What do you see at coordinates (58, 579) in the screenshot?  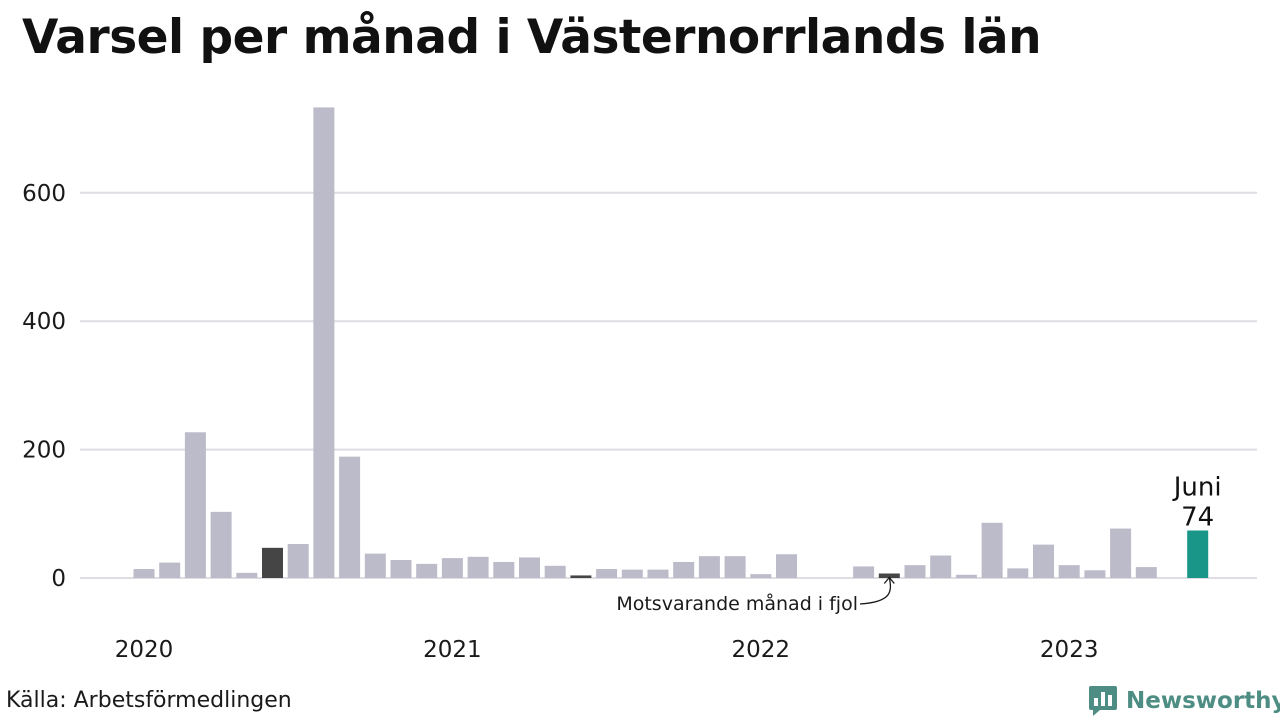 I see `y-tick-label: 0` at bounding box center [58, 579].